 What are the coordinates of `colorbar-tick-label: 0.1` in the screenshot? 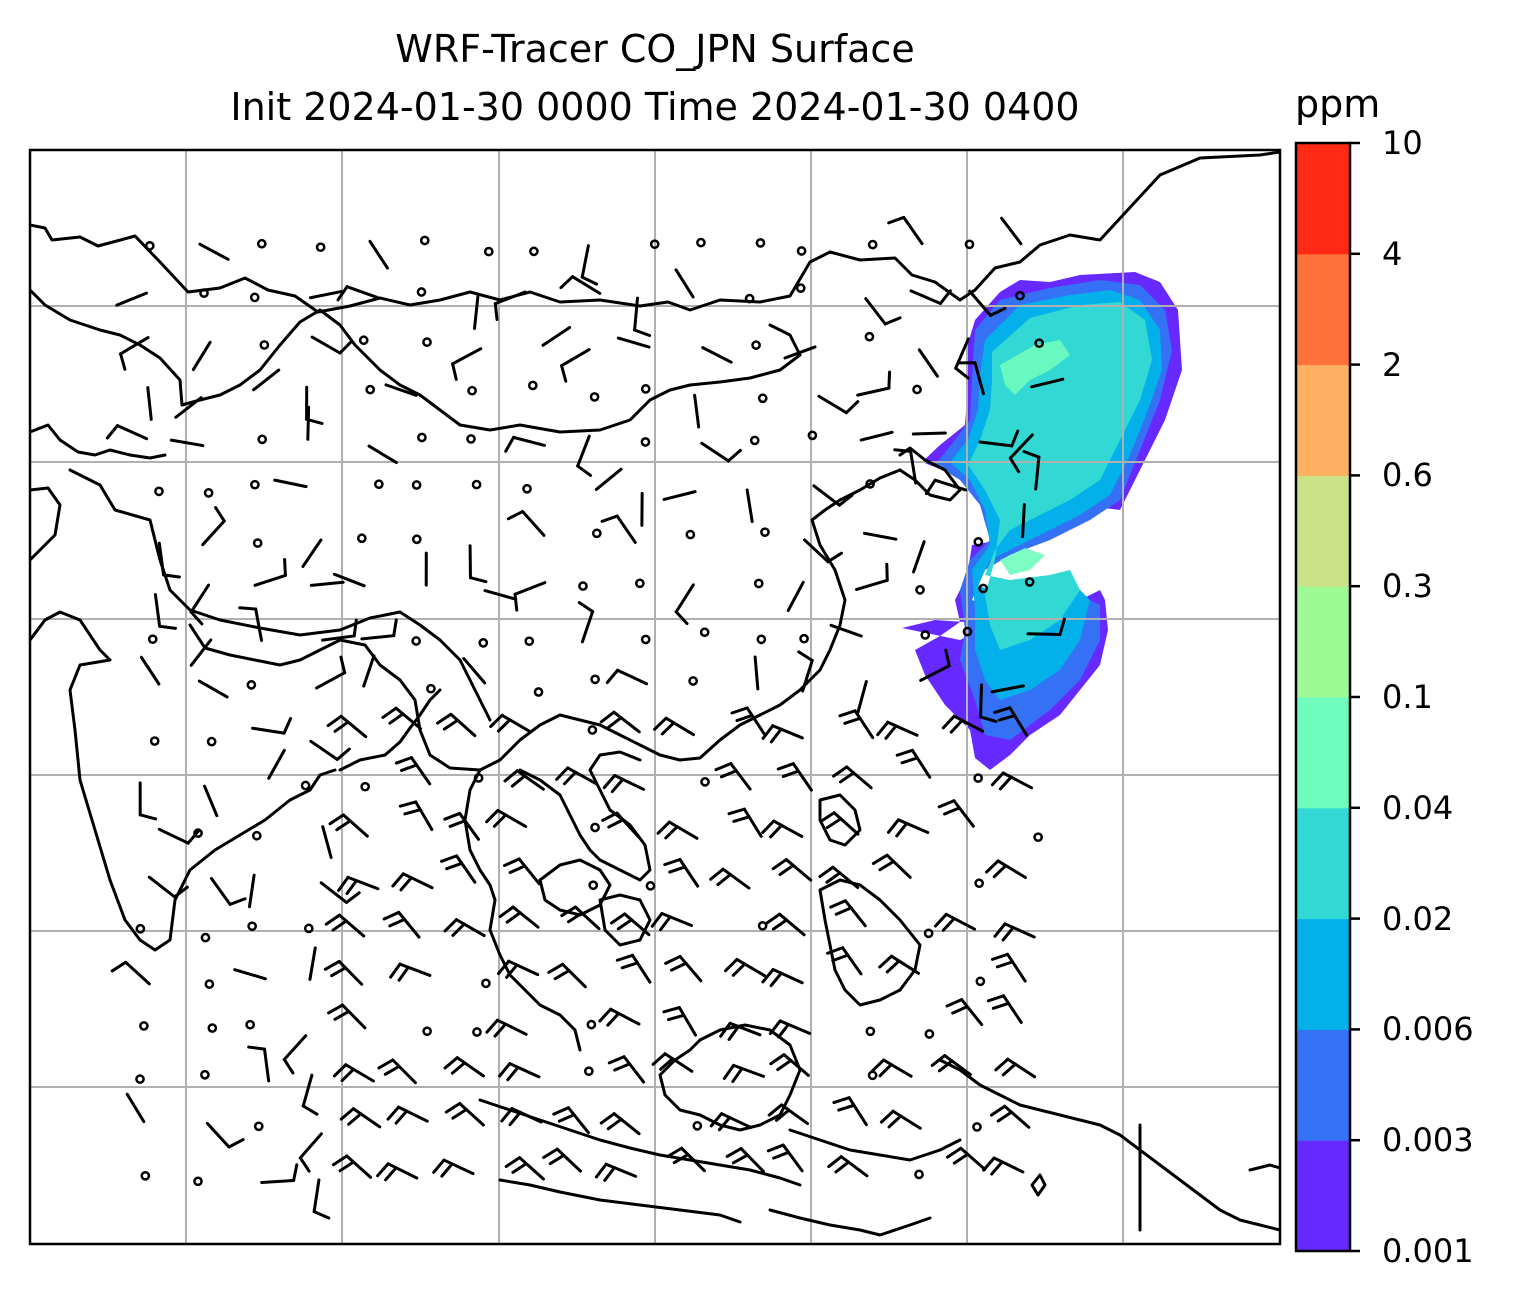 It's located at (1407, 697).